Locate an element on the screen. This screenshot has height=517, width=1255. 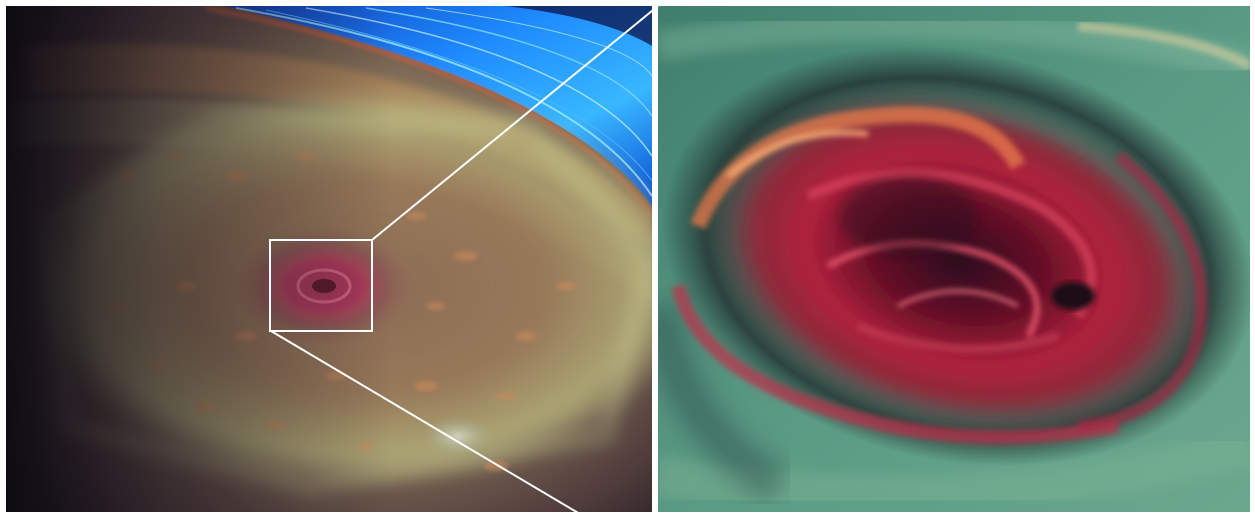
vortex-eye is located at coordinates (1073, 296).